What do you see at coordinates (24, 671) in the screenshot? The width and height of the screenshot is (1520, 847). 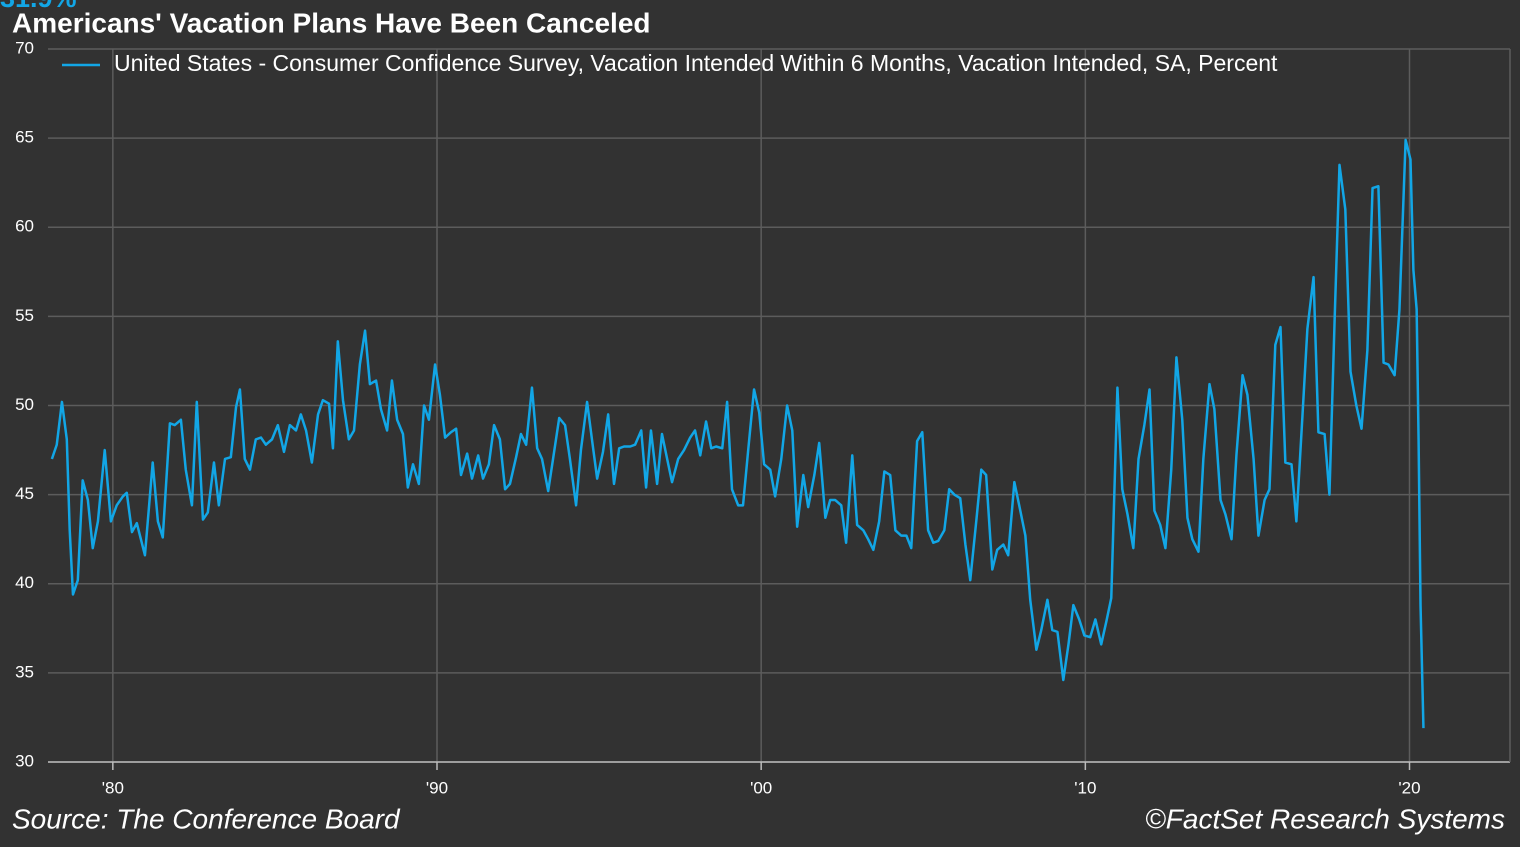 I see `y-tick-label: 35` at bounding box center [24, 671].